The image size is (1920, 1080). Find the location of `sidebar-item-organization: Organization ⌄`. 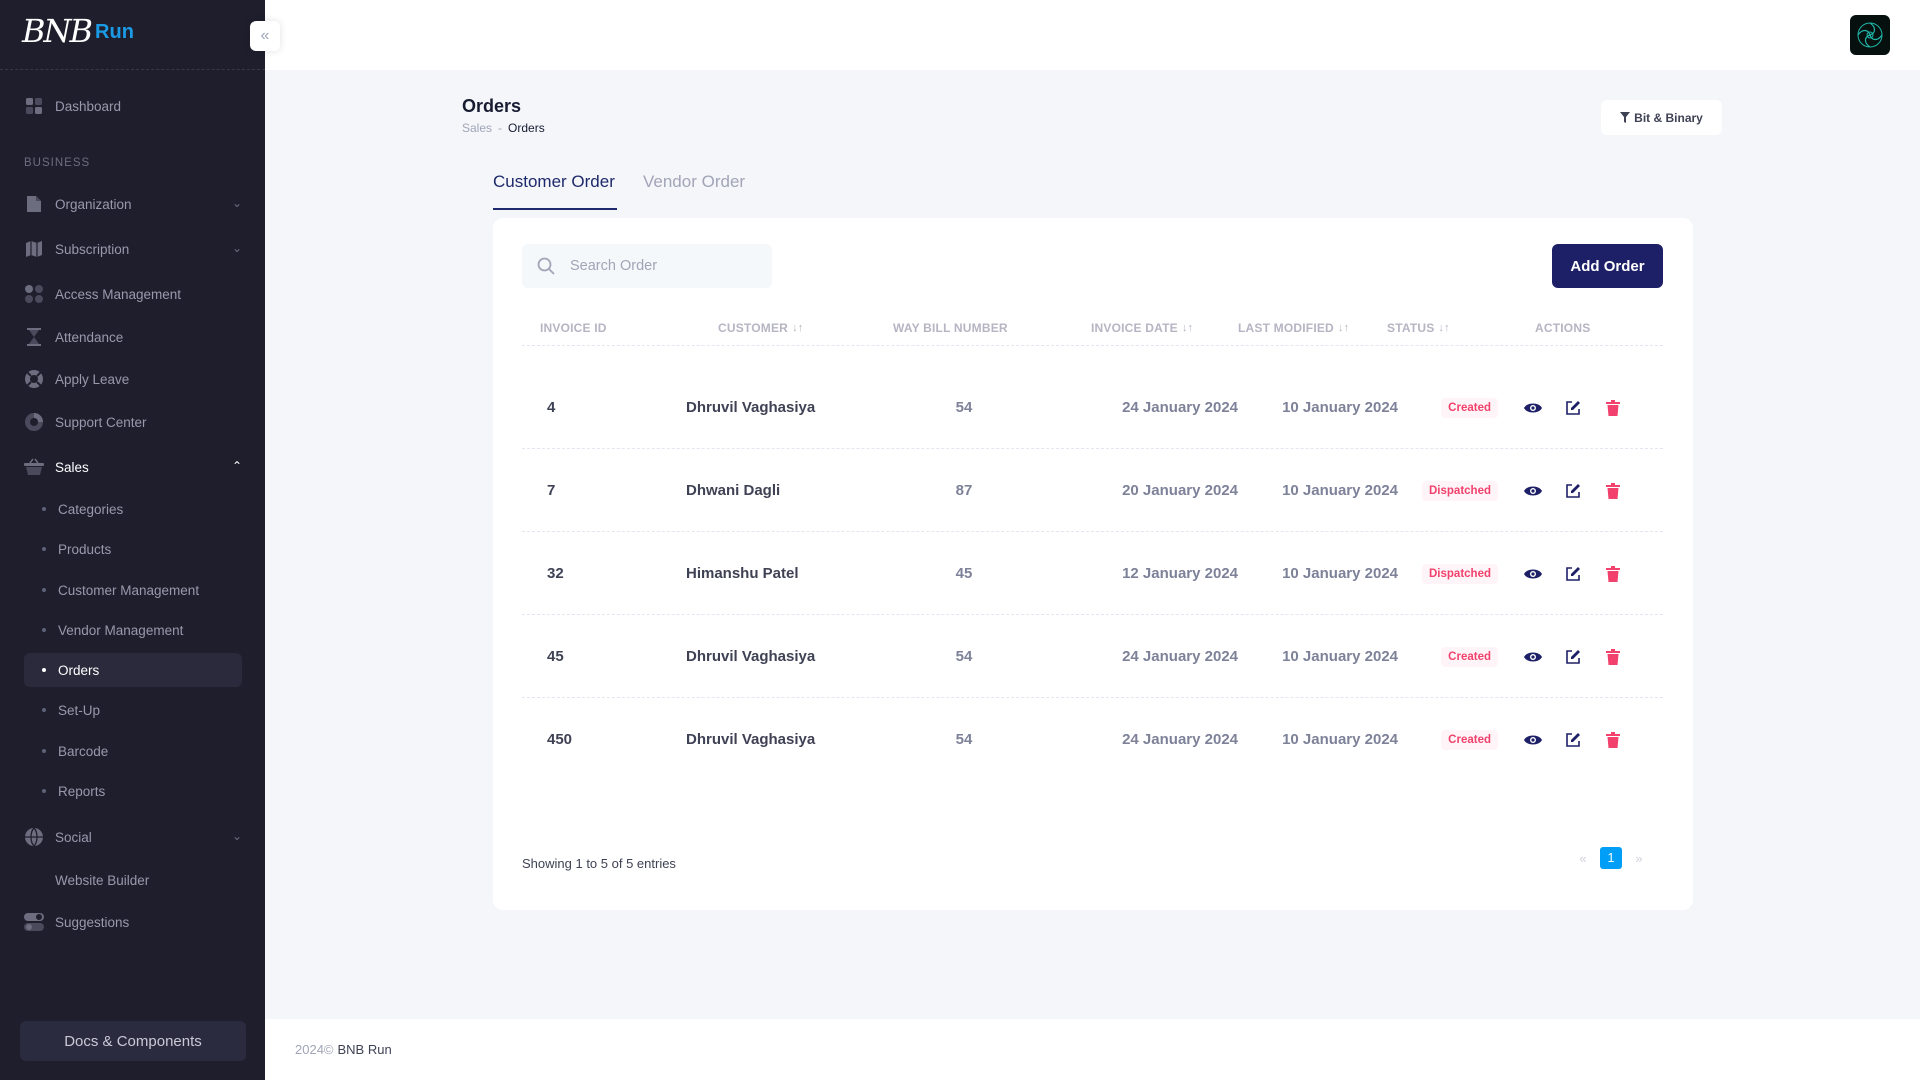

sidebar-item-organization: Organization ⌄ is located at coordinates (133, 204).